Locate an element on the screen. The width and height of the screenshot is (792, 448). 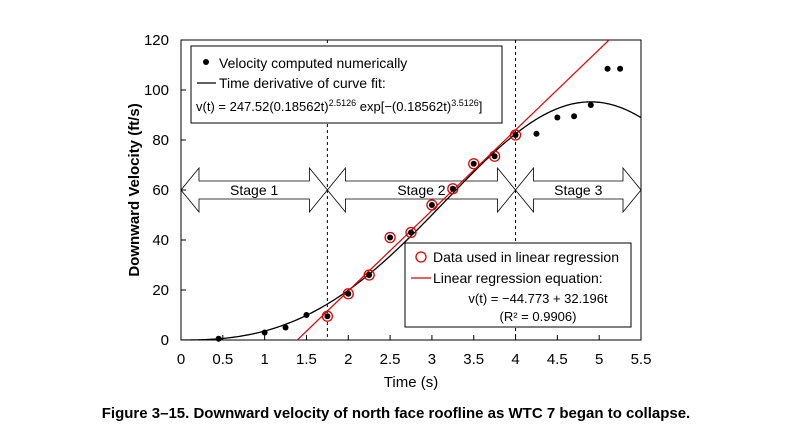
y-axis-label: Downward Velocity (ft/s) is located at coordinates (134, 189).